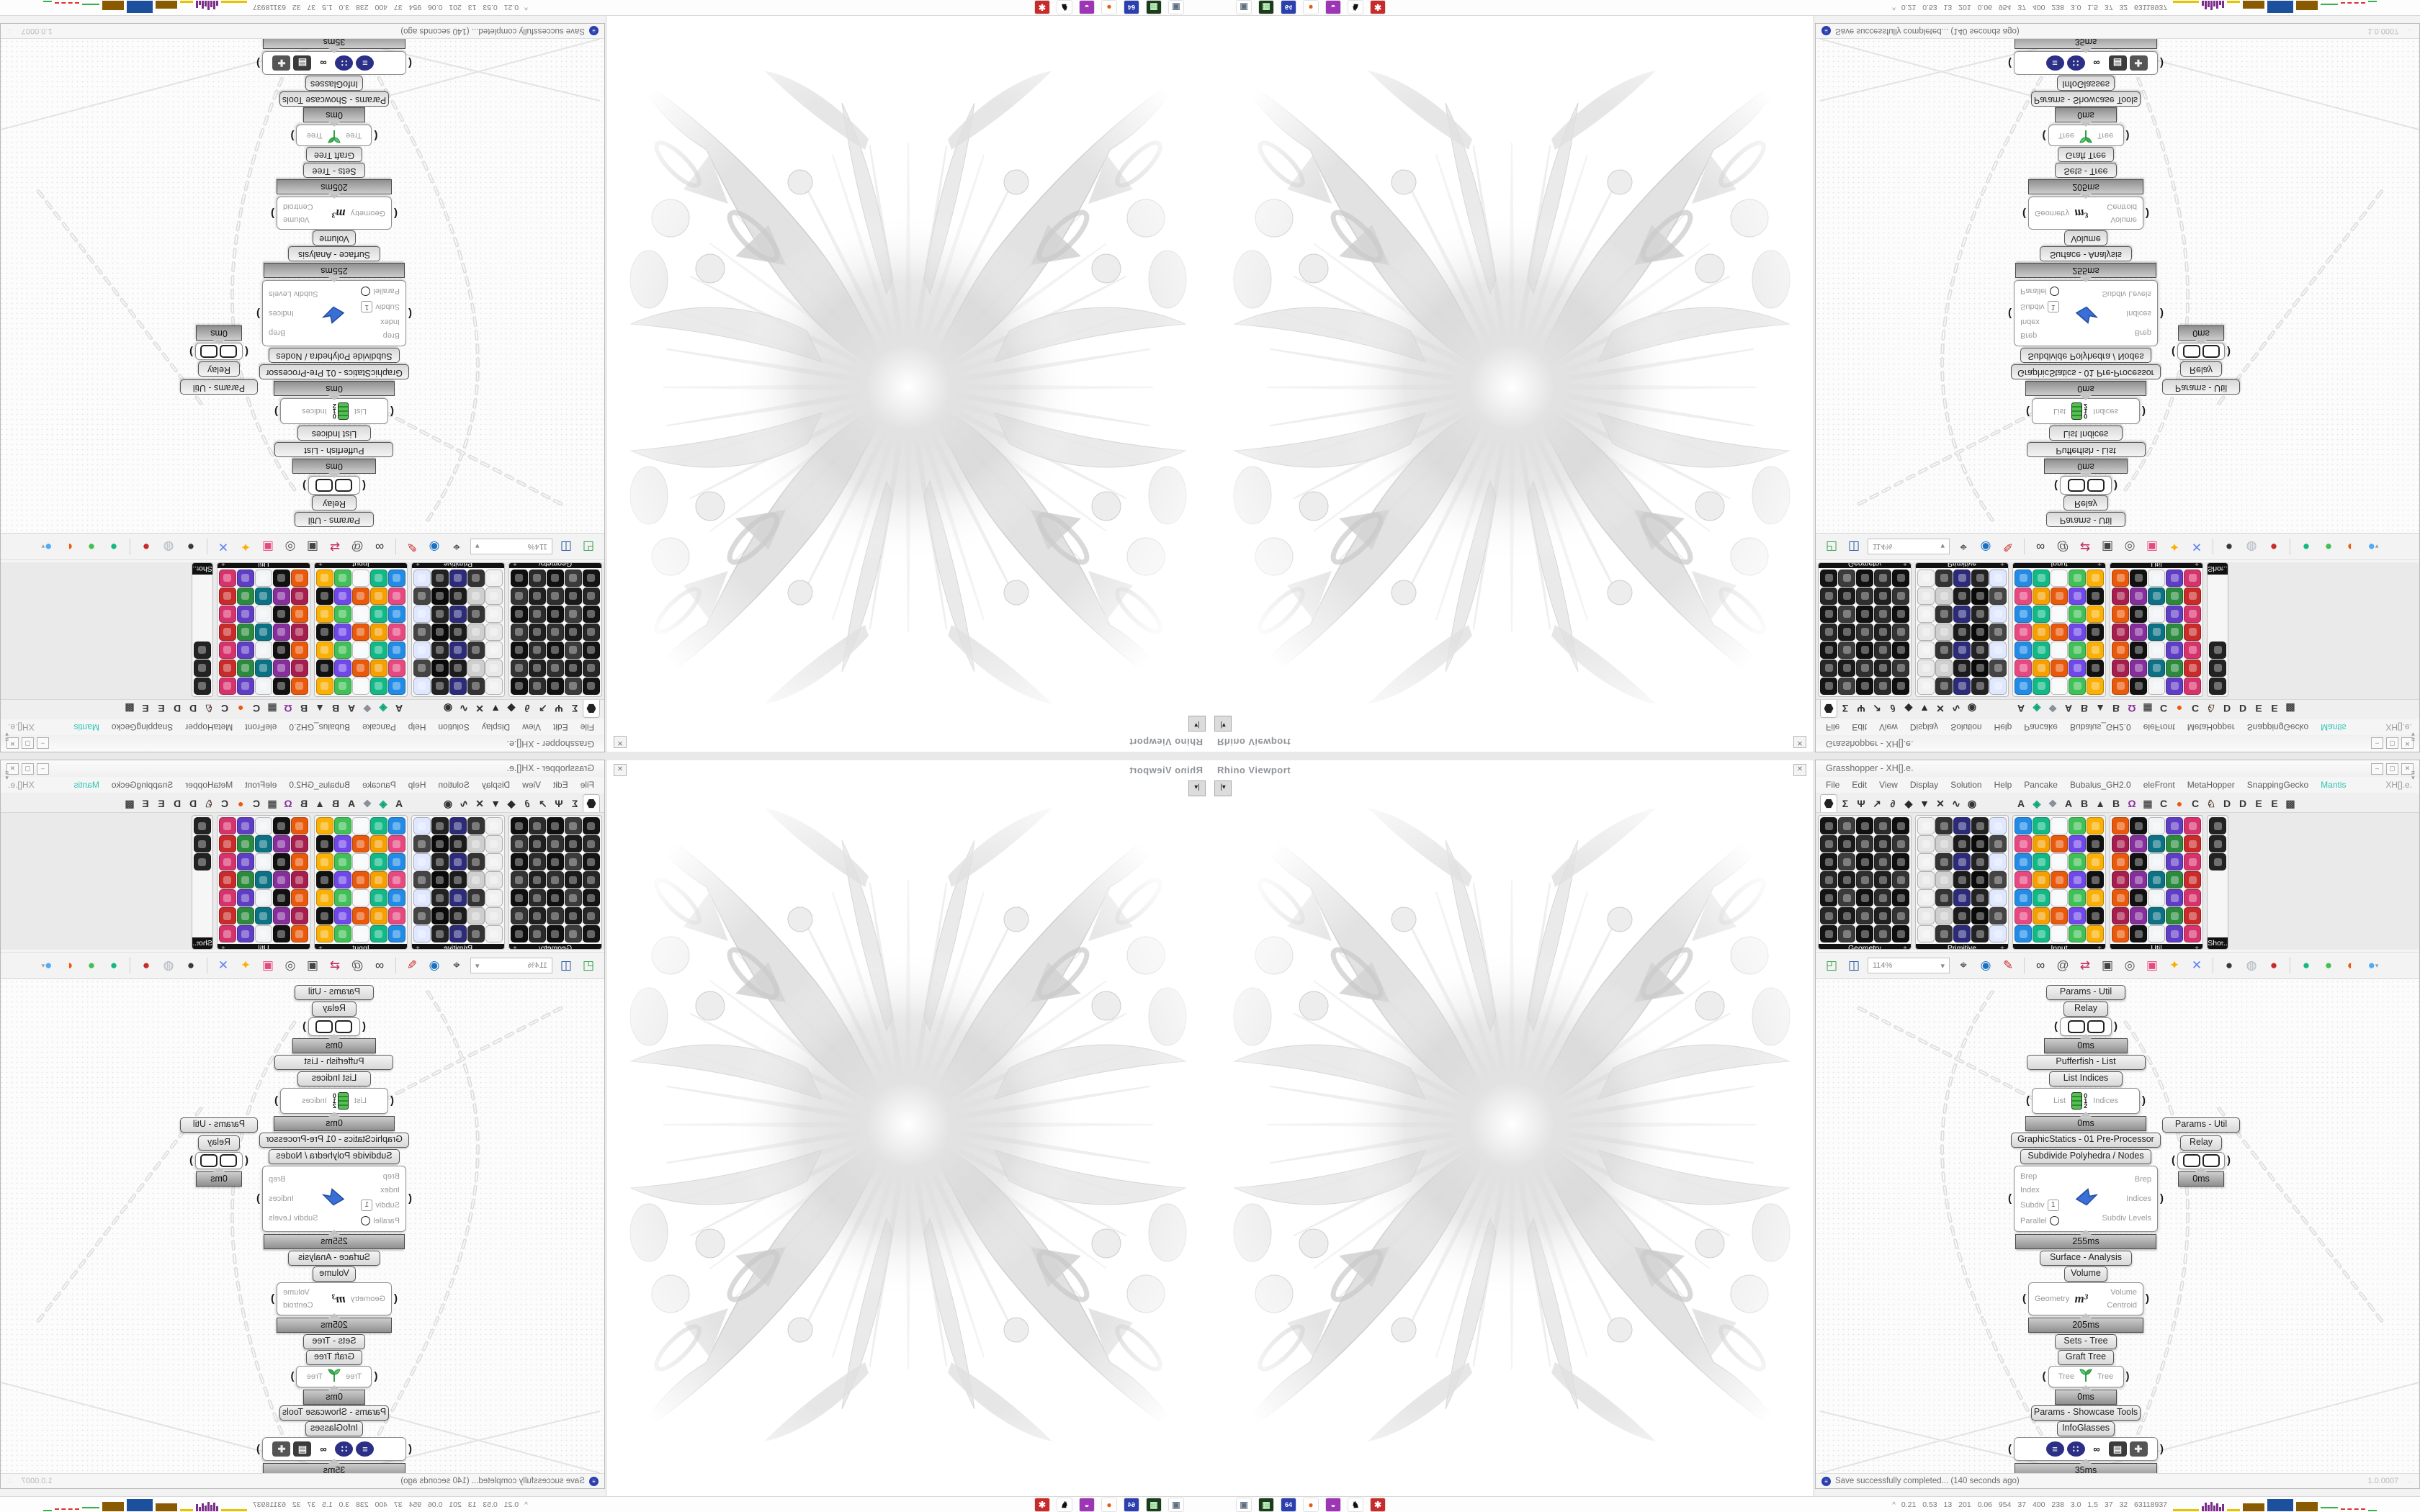 The image size is (2420, 1512). I want to click on close-icon: ✕, so click(620, 770).